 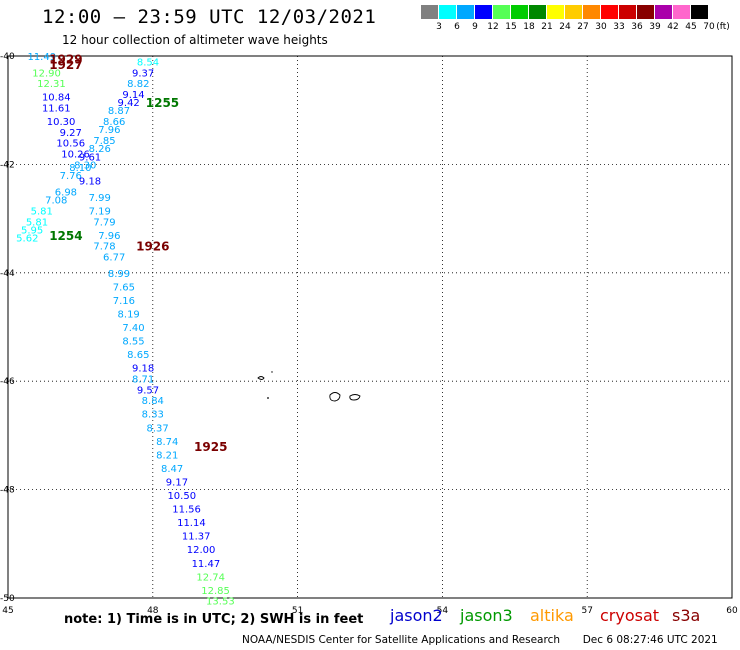 What do you see at coordinates (493, 27) in the screenshot?
I see `scale-label-12: 12` at bounding box center [493, 27].